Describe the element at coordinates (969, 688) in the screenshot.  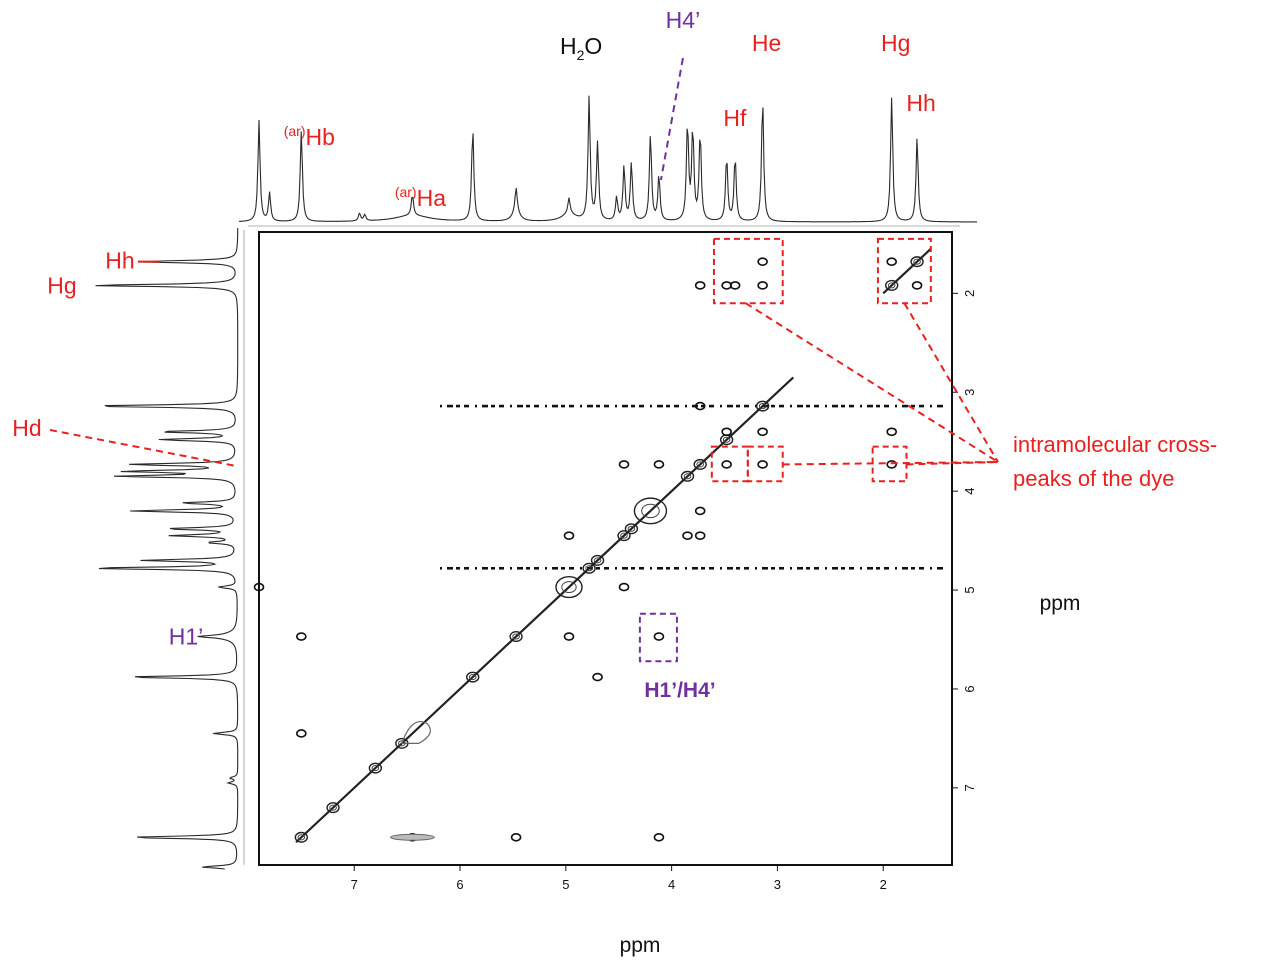
I see `y-tick-label: 6` at that location.